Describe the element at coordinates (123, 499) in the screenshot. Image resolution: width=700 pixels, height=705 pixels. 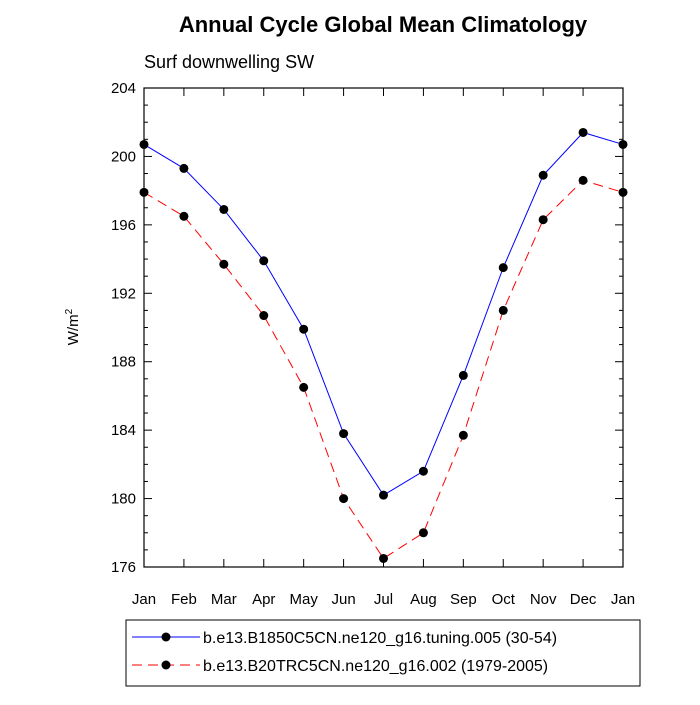
I see `y-tick-label: 180` at that location.